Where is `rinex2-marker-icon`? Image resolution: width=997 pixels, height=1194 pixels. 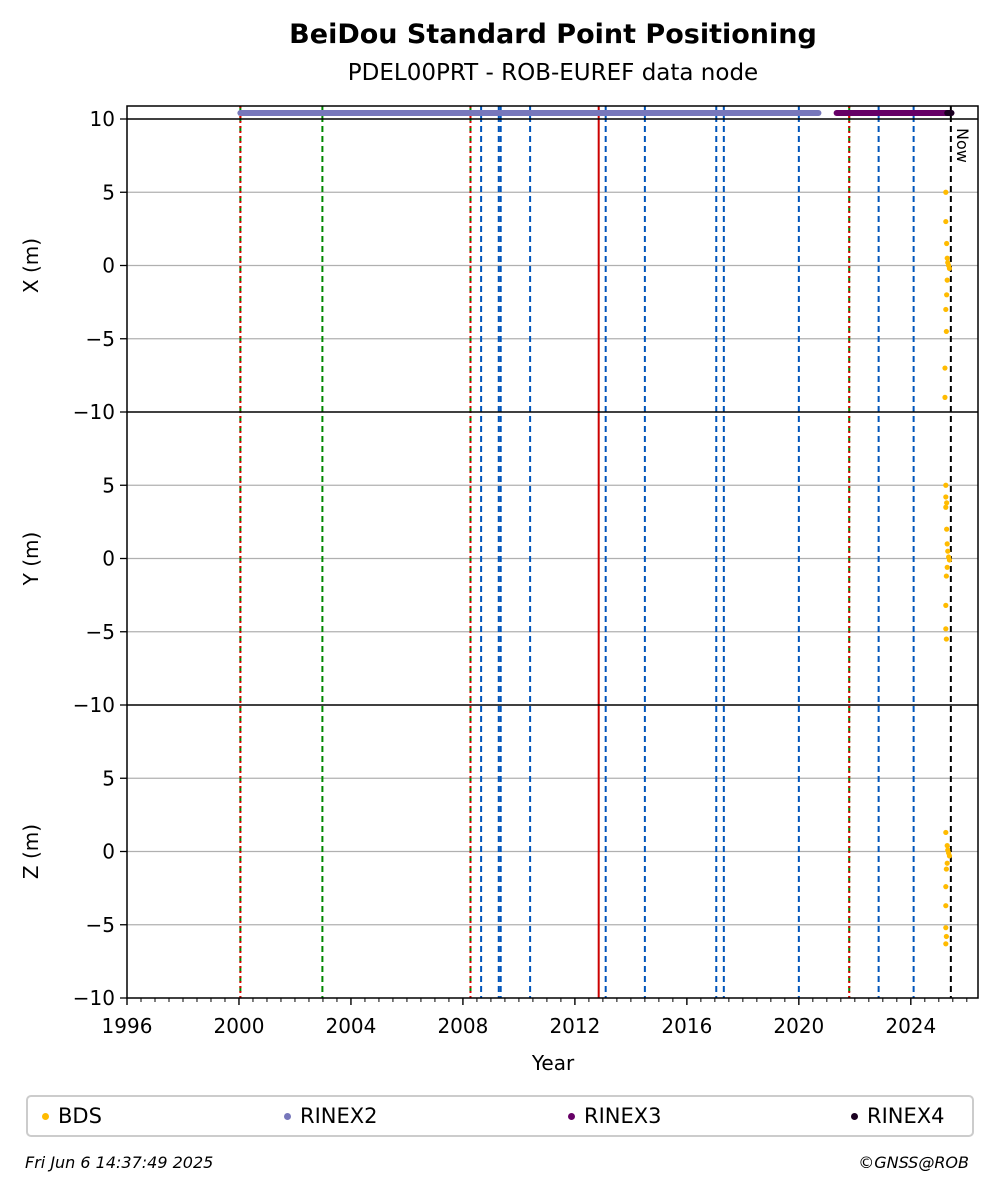 rinex2-marker-icon is located at coordinates (287, 1116).